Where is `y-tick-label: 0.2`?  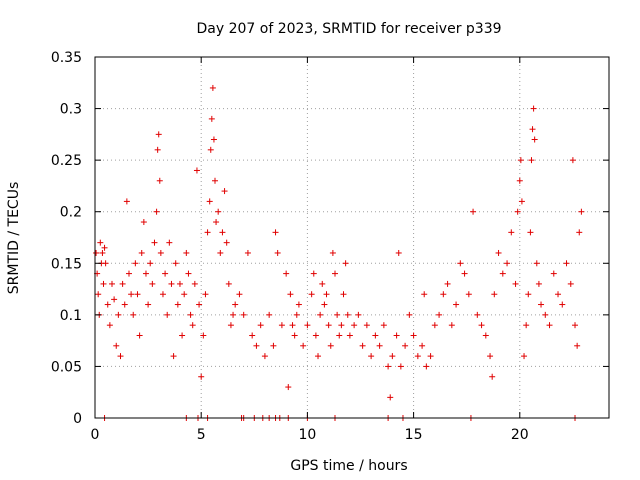
y-tick-label: 0.2 is located at coordinates (71, 213).